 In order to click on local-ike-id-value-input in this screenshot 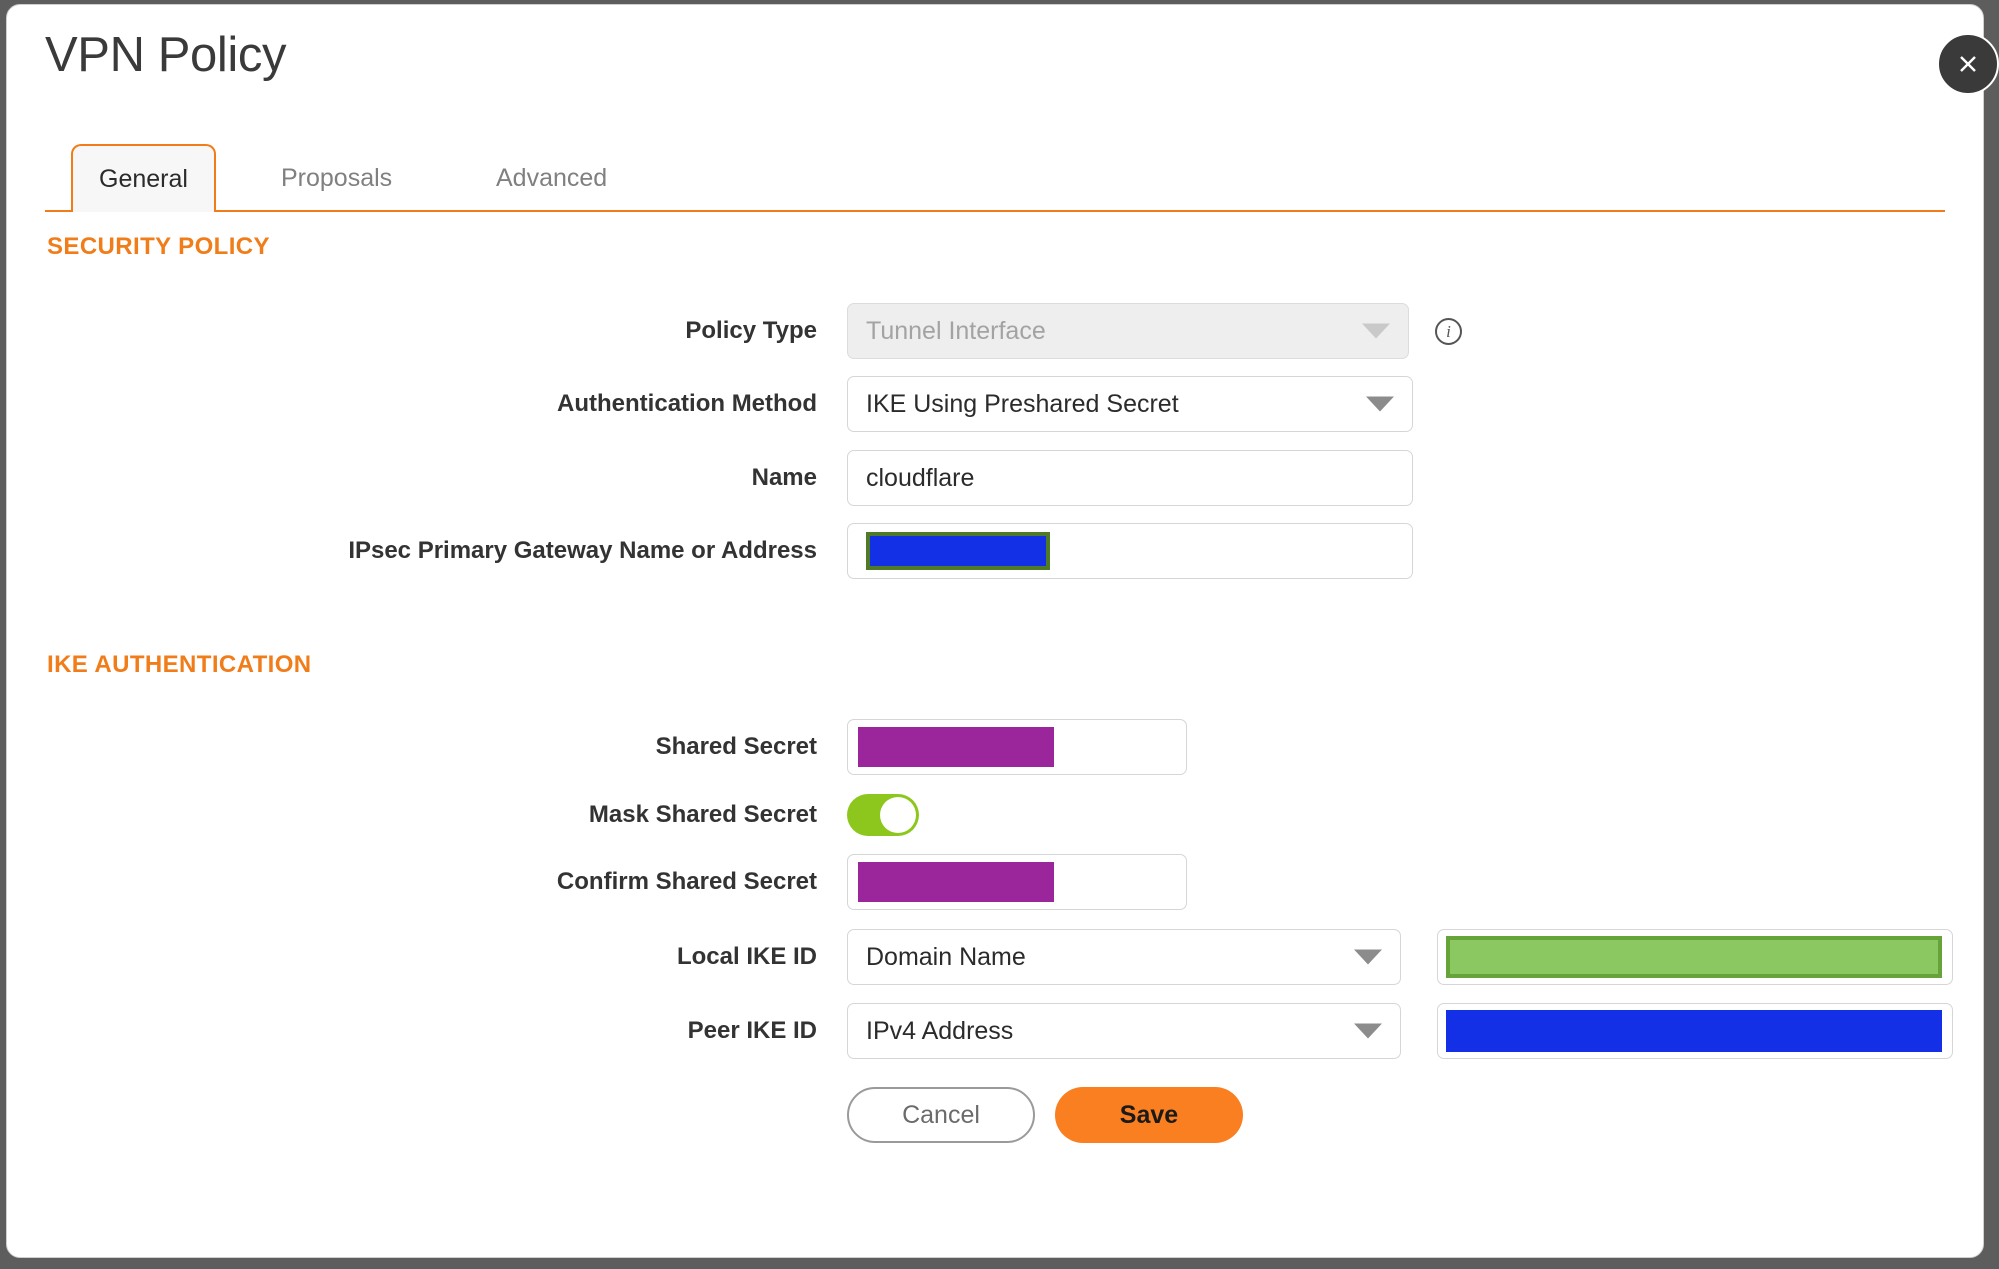, I will do `click(1695, 957)`.